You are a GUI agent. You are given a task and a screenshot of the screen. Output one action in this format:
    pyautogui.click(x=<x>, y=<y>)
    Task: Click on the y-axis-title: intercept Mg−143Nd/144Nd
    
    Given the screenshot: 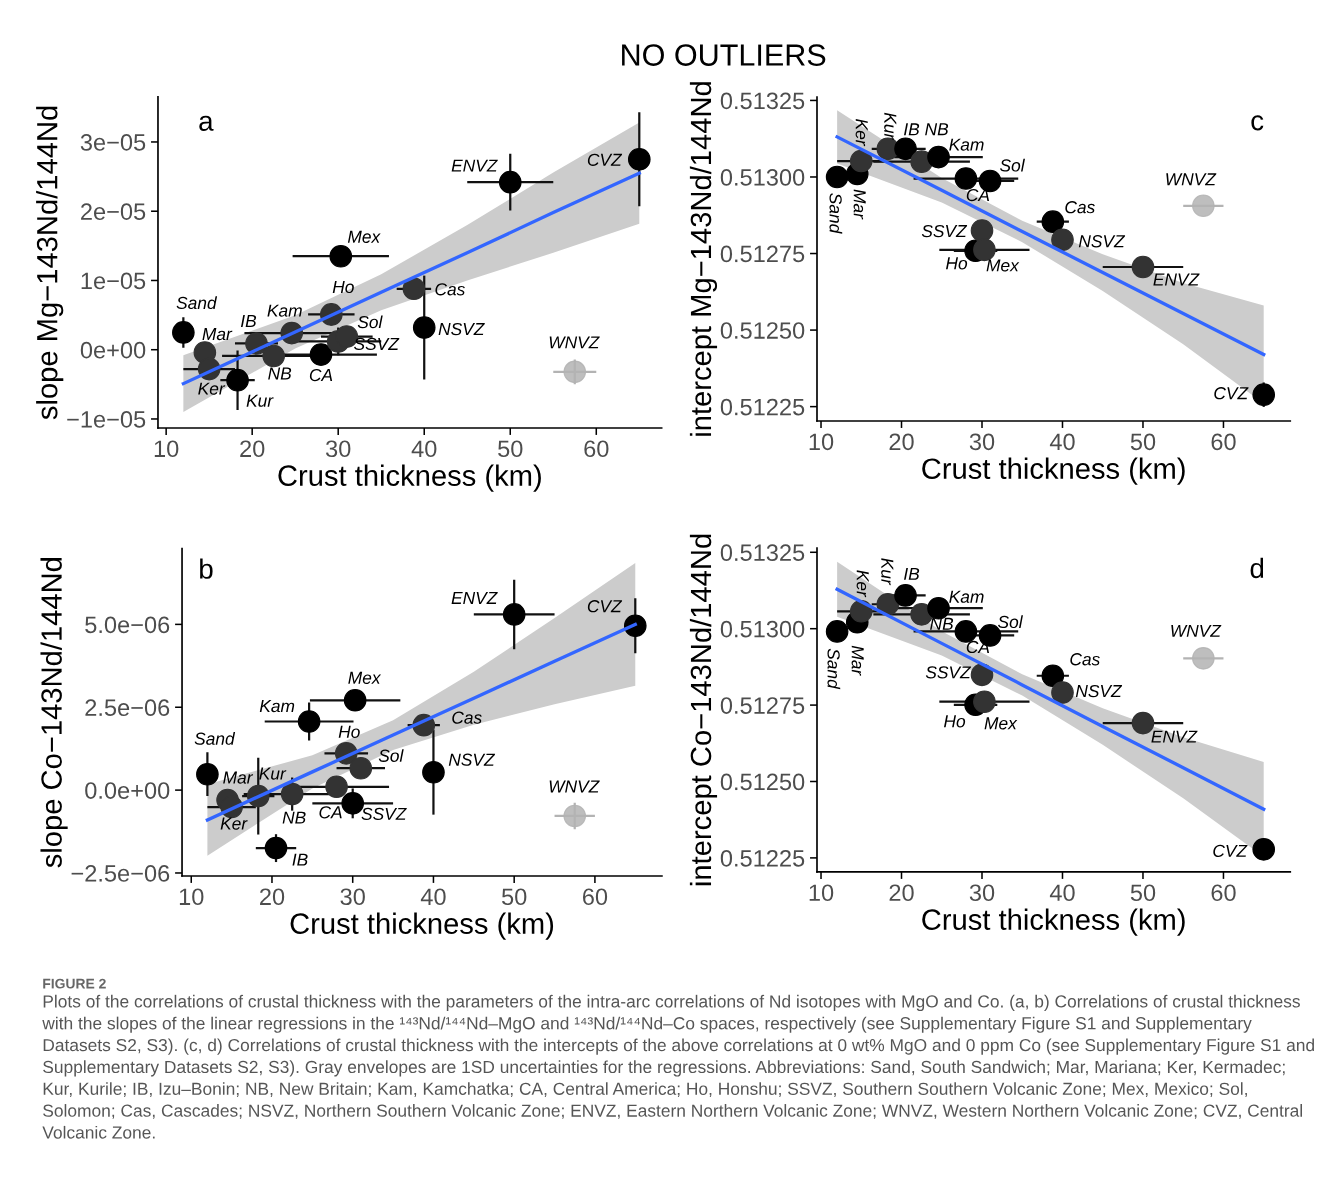 What is the action you would take?
    pyautogui.click(x=703, y=259)
    